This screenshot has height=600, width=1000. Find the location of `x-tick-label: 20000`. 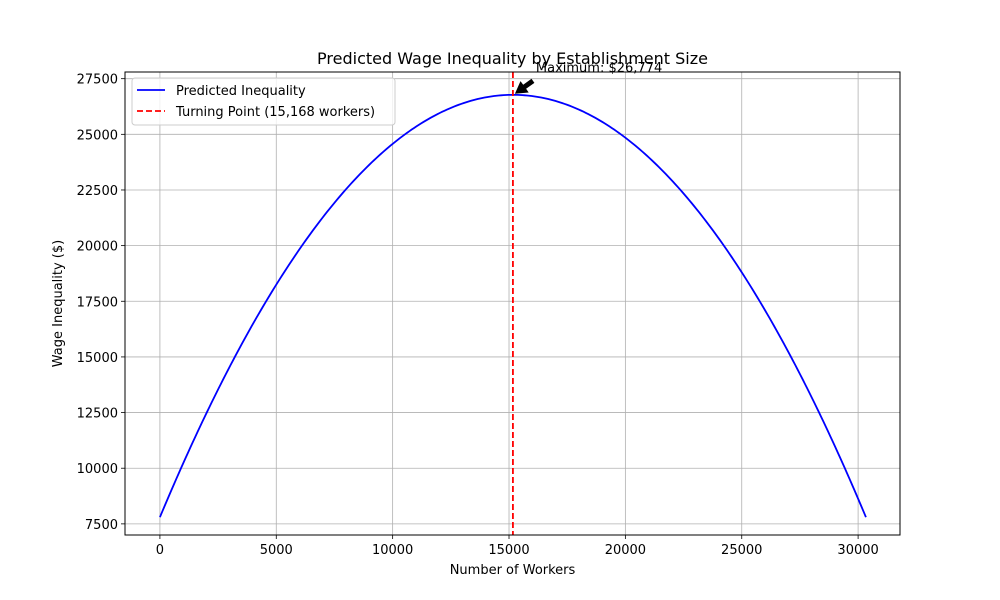

x-tick-label: 20000 is located at coordinates (625, 550).